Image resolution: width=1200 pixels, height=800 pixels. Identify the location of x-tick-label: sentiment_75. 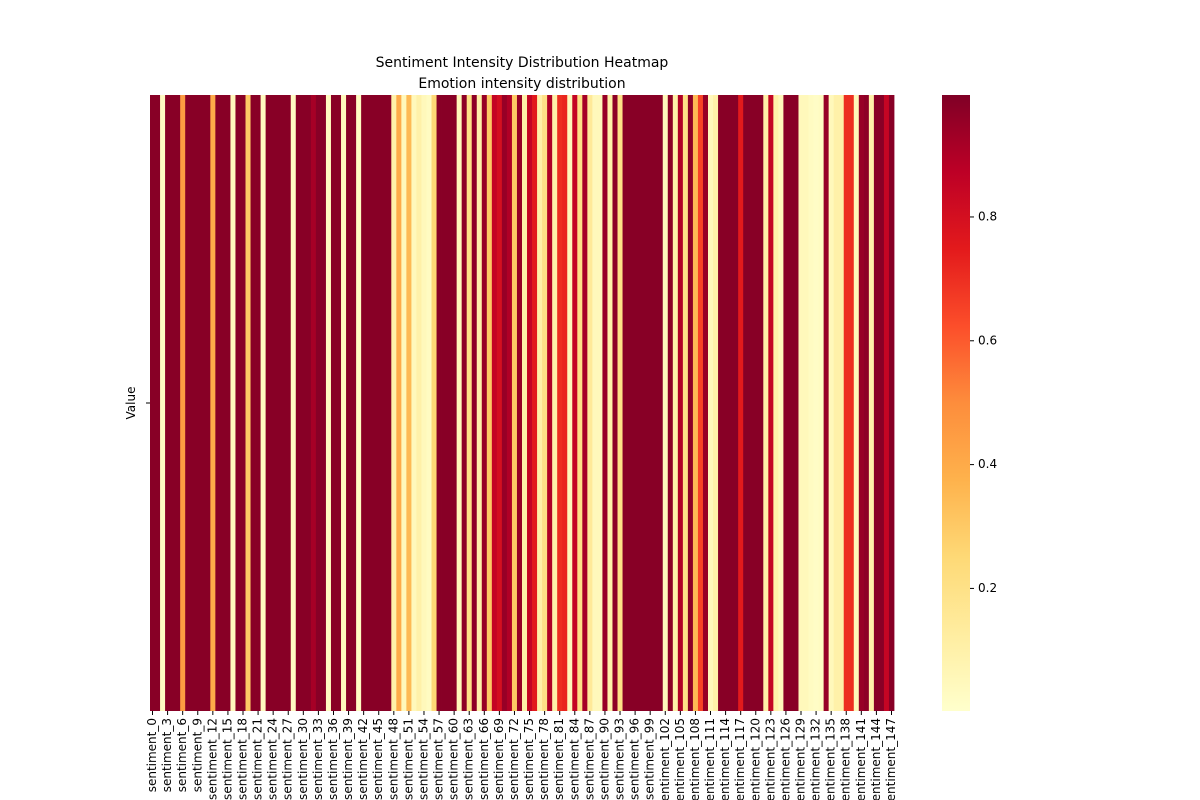
(529, 759).